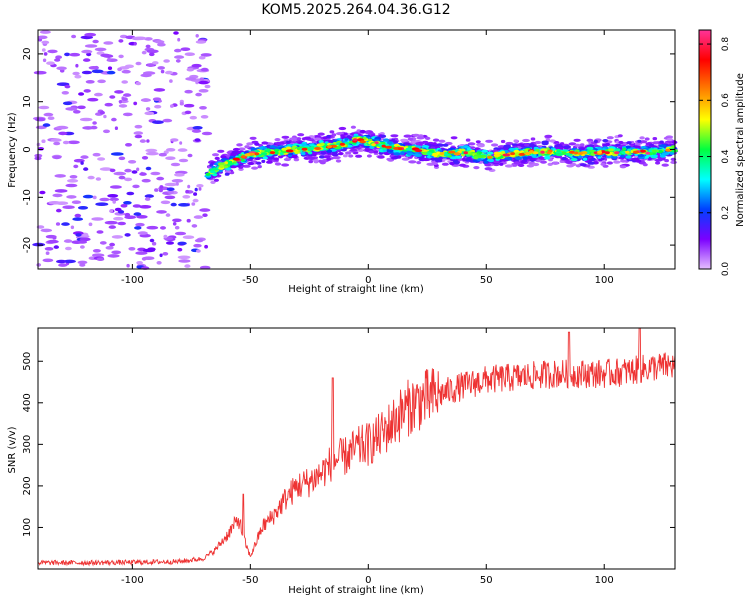  I want to click on colorbar-tick-label: 0.2, so click(726, 213).